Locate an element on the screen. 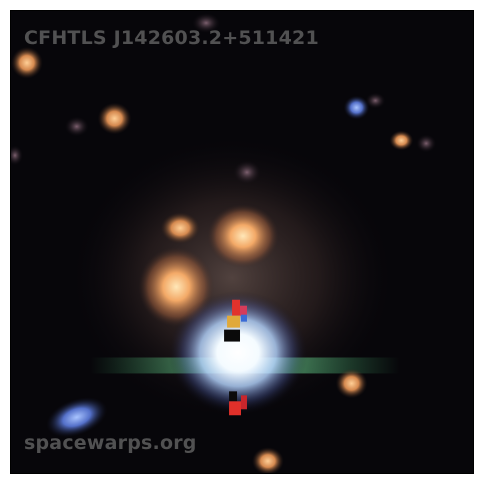 This screenshot has width=484, height=485. bright-star is located at coordinates (238, 352).